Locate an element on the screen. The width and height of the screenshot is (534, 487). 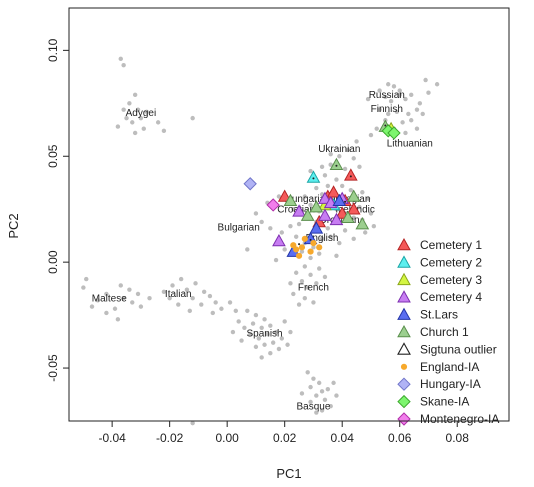
st-lars-marker is located at coordinates (339, 200).